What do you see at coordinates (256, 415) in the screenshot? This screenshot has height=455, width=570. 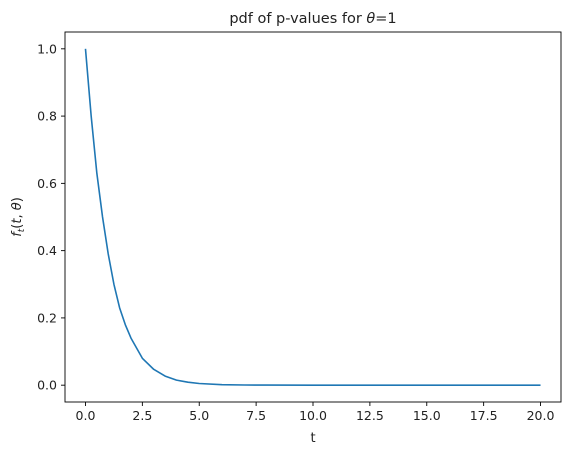 I see `x-tick-label: 7.5` at bounding box center [256, 415].